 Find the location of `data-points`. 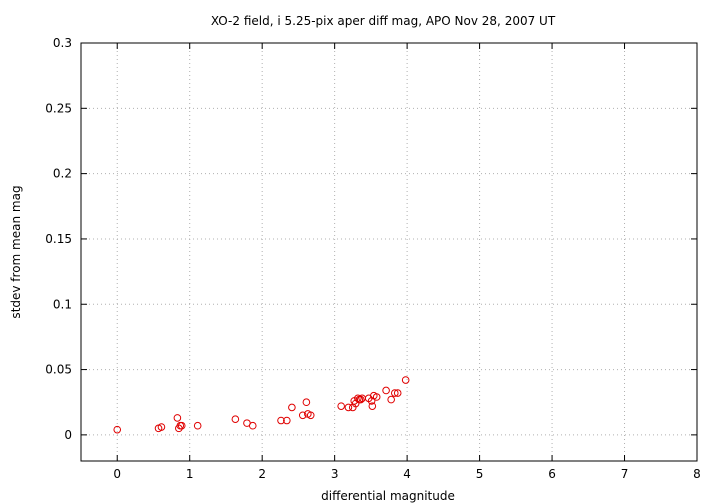

data-points is located at coordinates (261, 405).